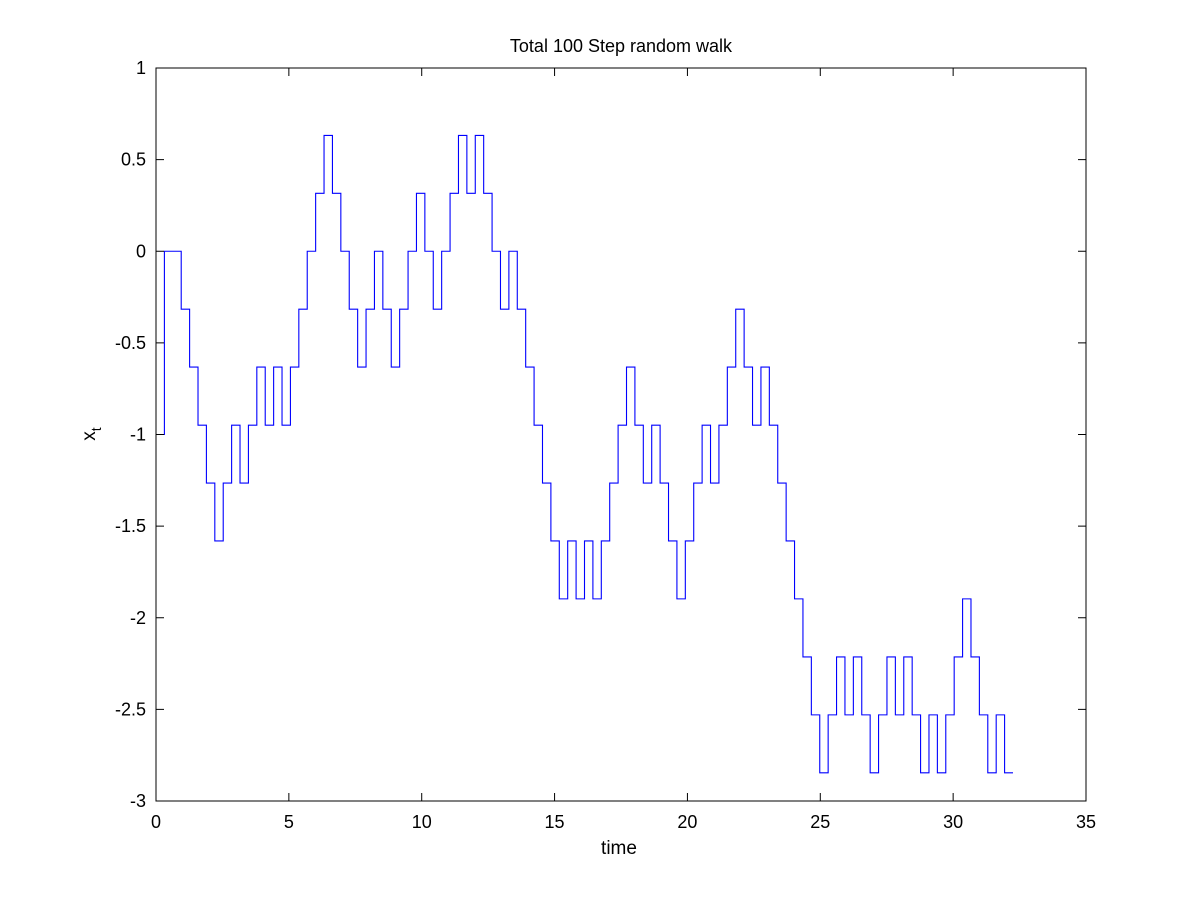  I want to click on y-tick-label: -1, so click(138, 435).